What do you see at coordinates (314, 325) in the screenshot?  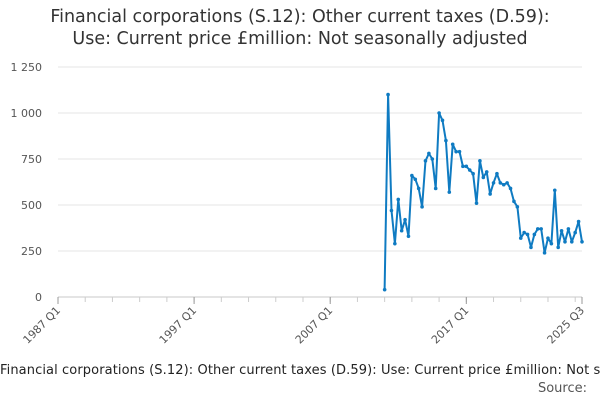 I see `x-tick-label: 2007 Q1` at bounding box center [314, 325].